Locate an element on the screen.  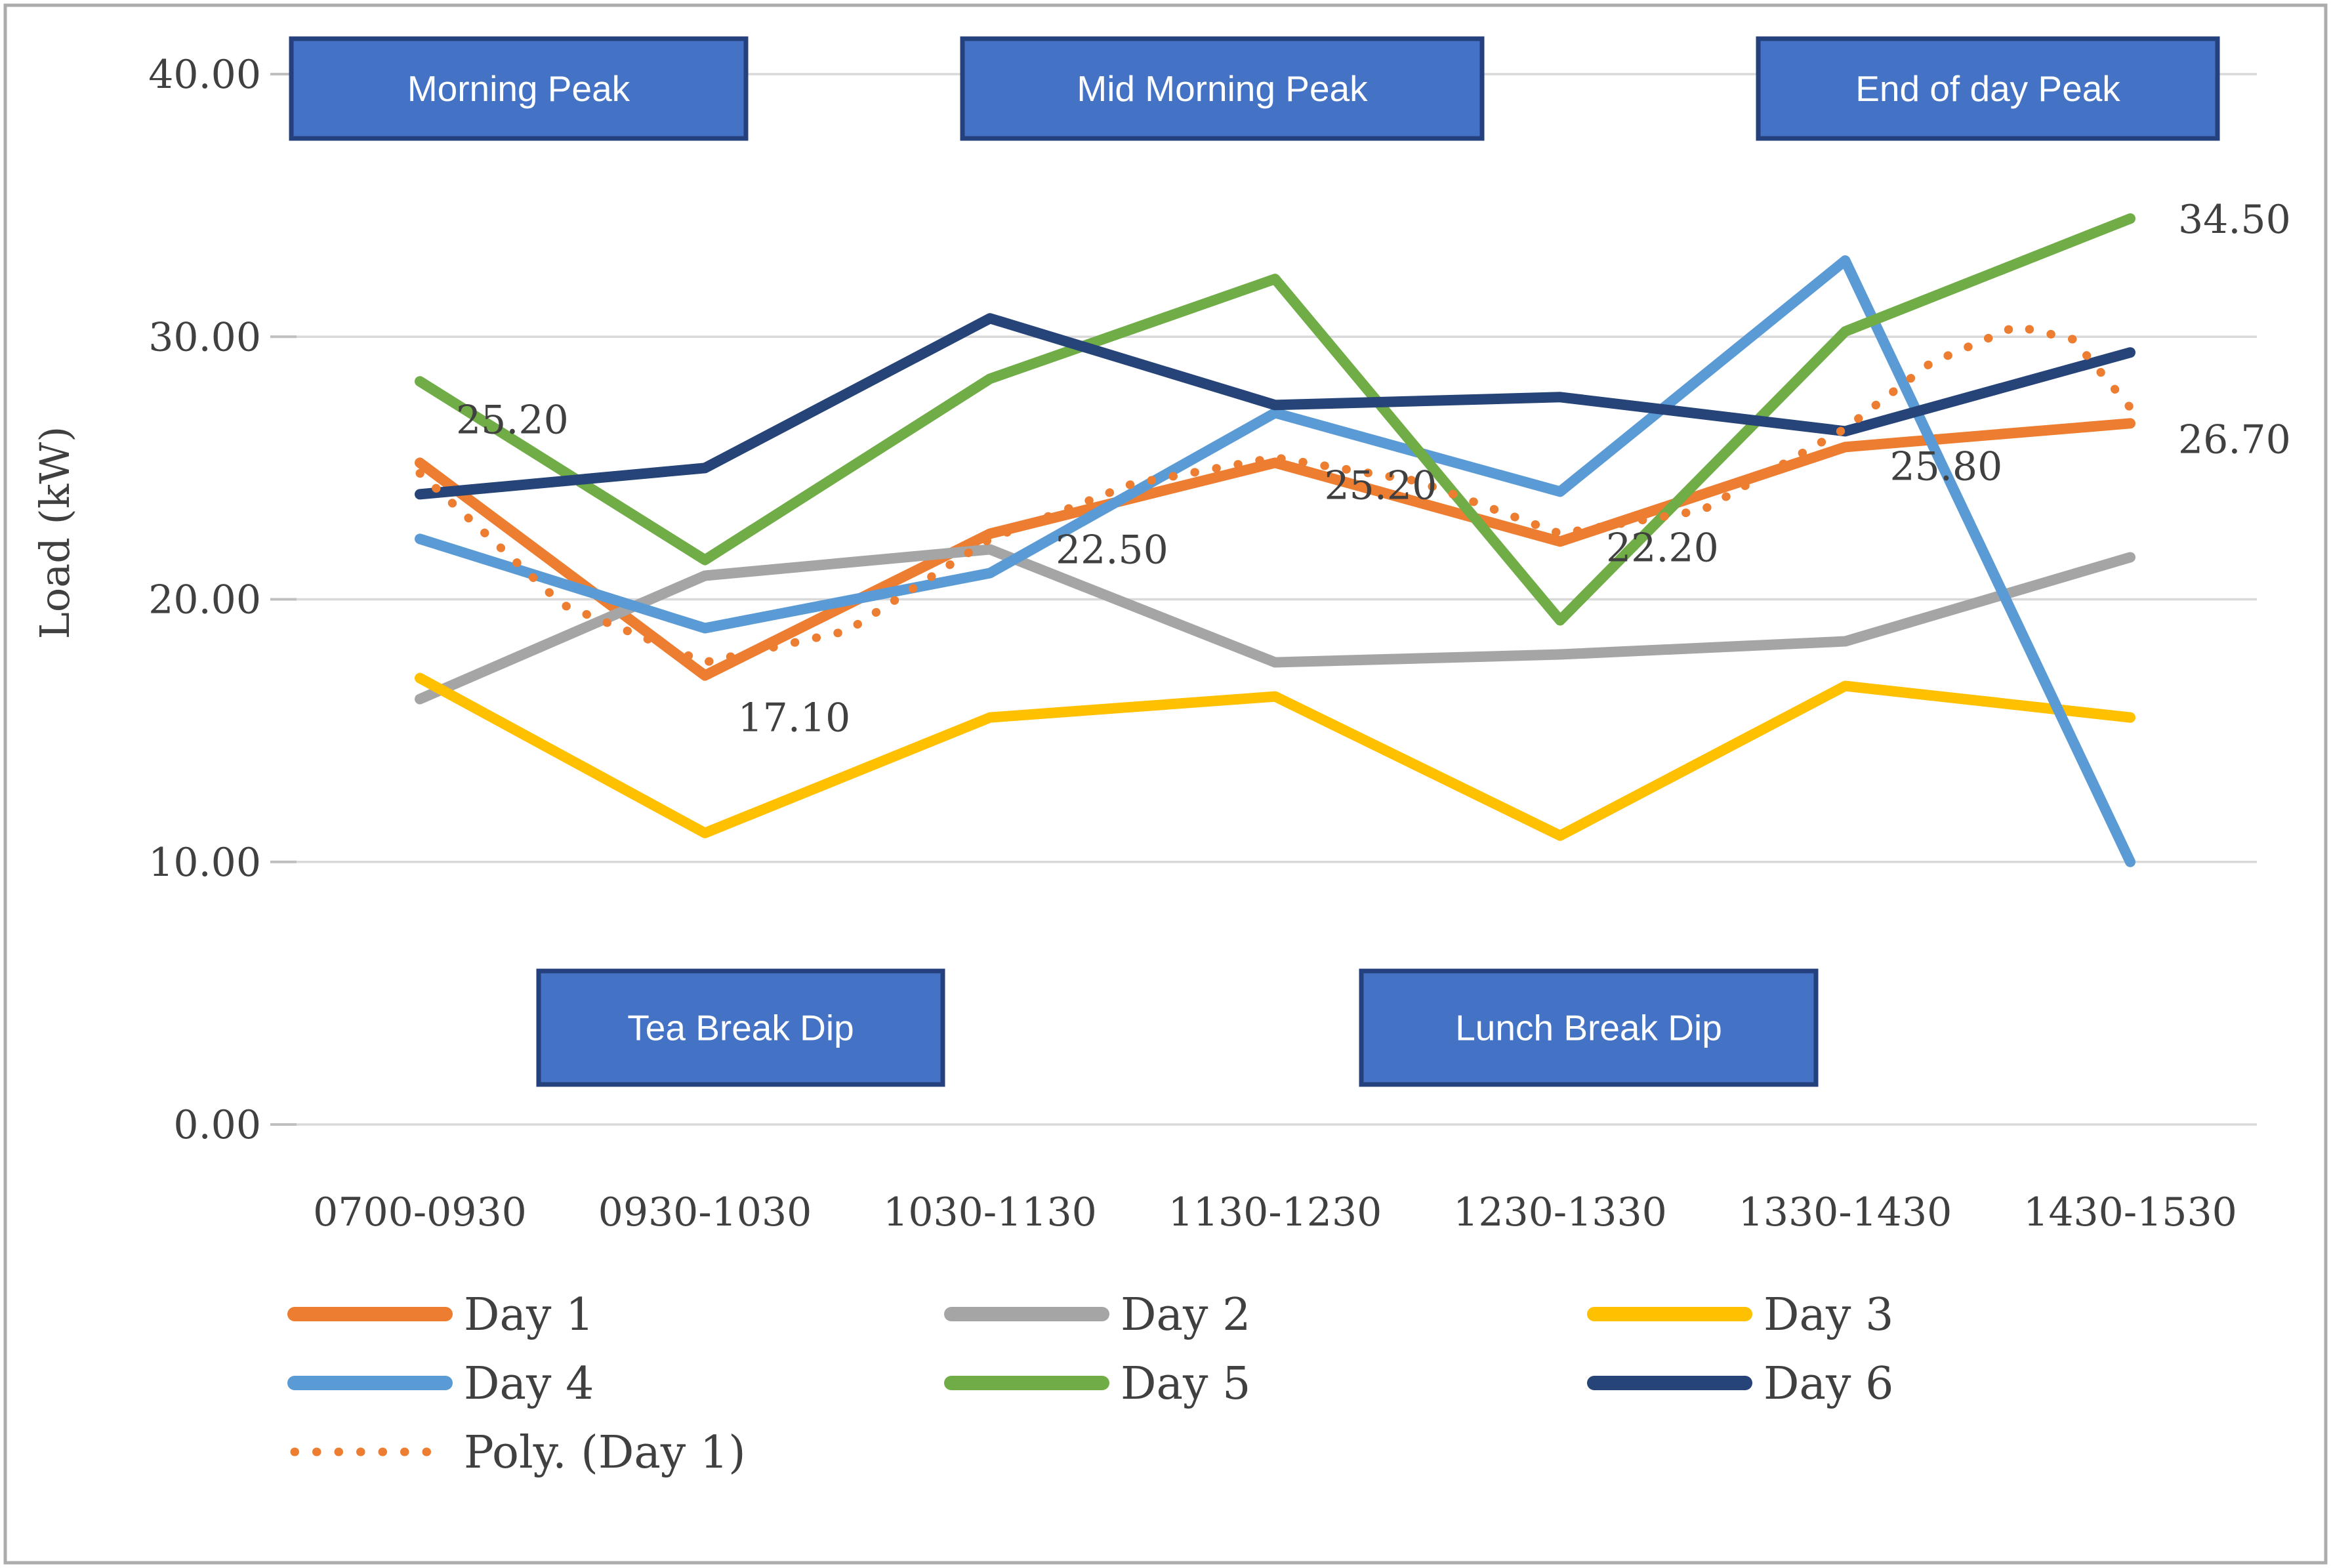
annotation-box-mid-morning-peak is located at coordinates (1222, 89).